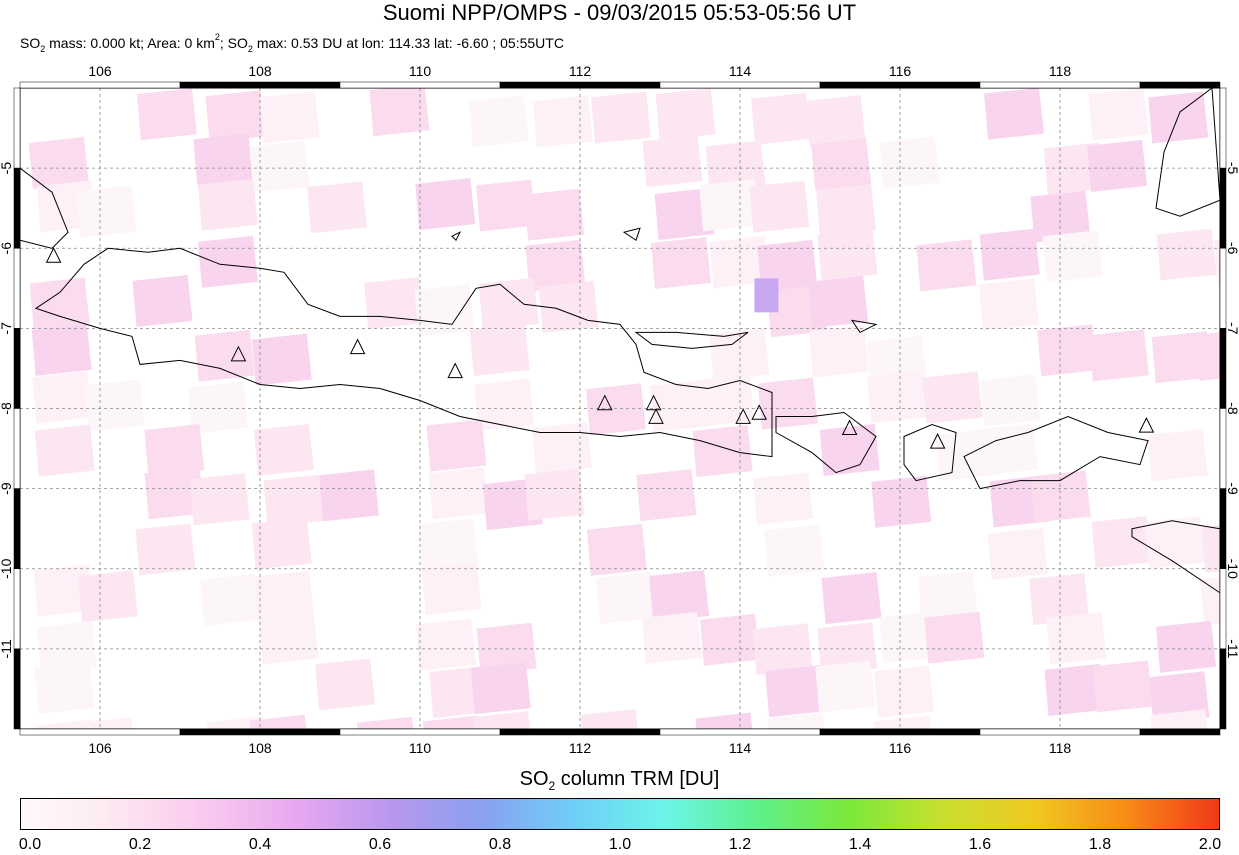 Image resolution: width=1239 pixels, height=855 pixels. I want to click on lat-tick-label-right: -10, so click(1232, 569).